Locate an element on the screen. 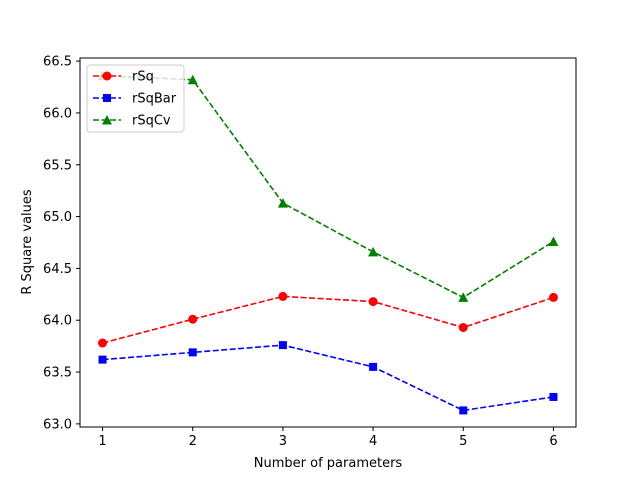 The height and width of the screenshot is (480, 640). series-line-rSqBar is located at coordinates (328, 378).